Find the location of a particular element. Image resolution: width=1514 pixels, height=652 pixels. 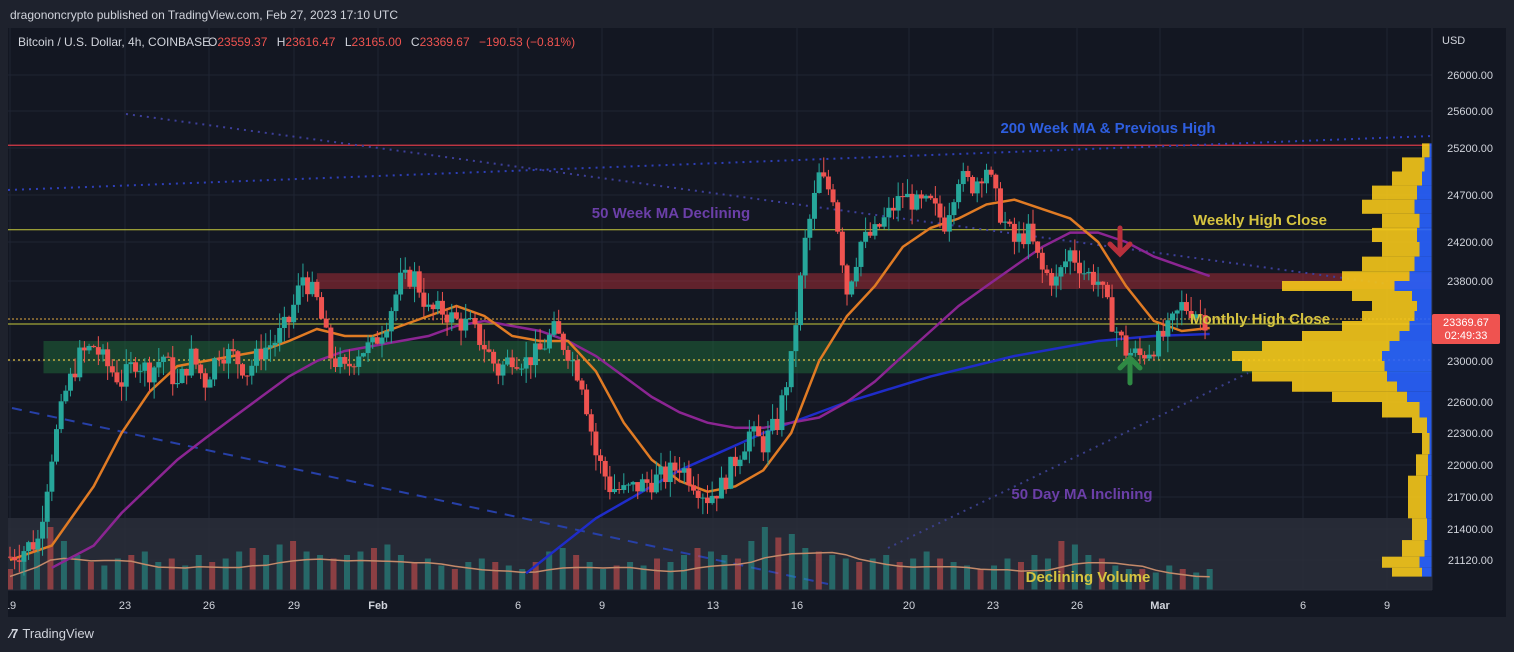

y-tick-label: 21400.00 is located at coordinates (1470, 530).